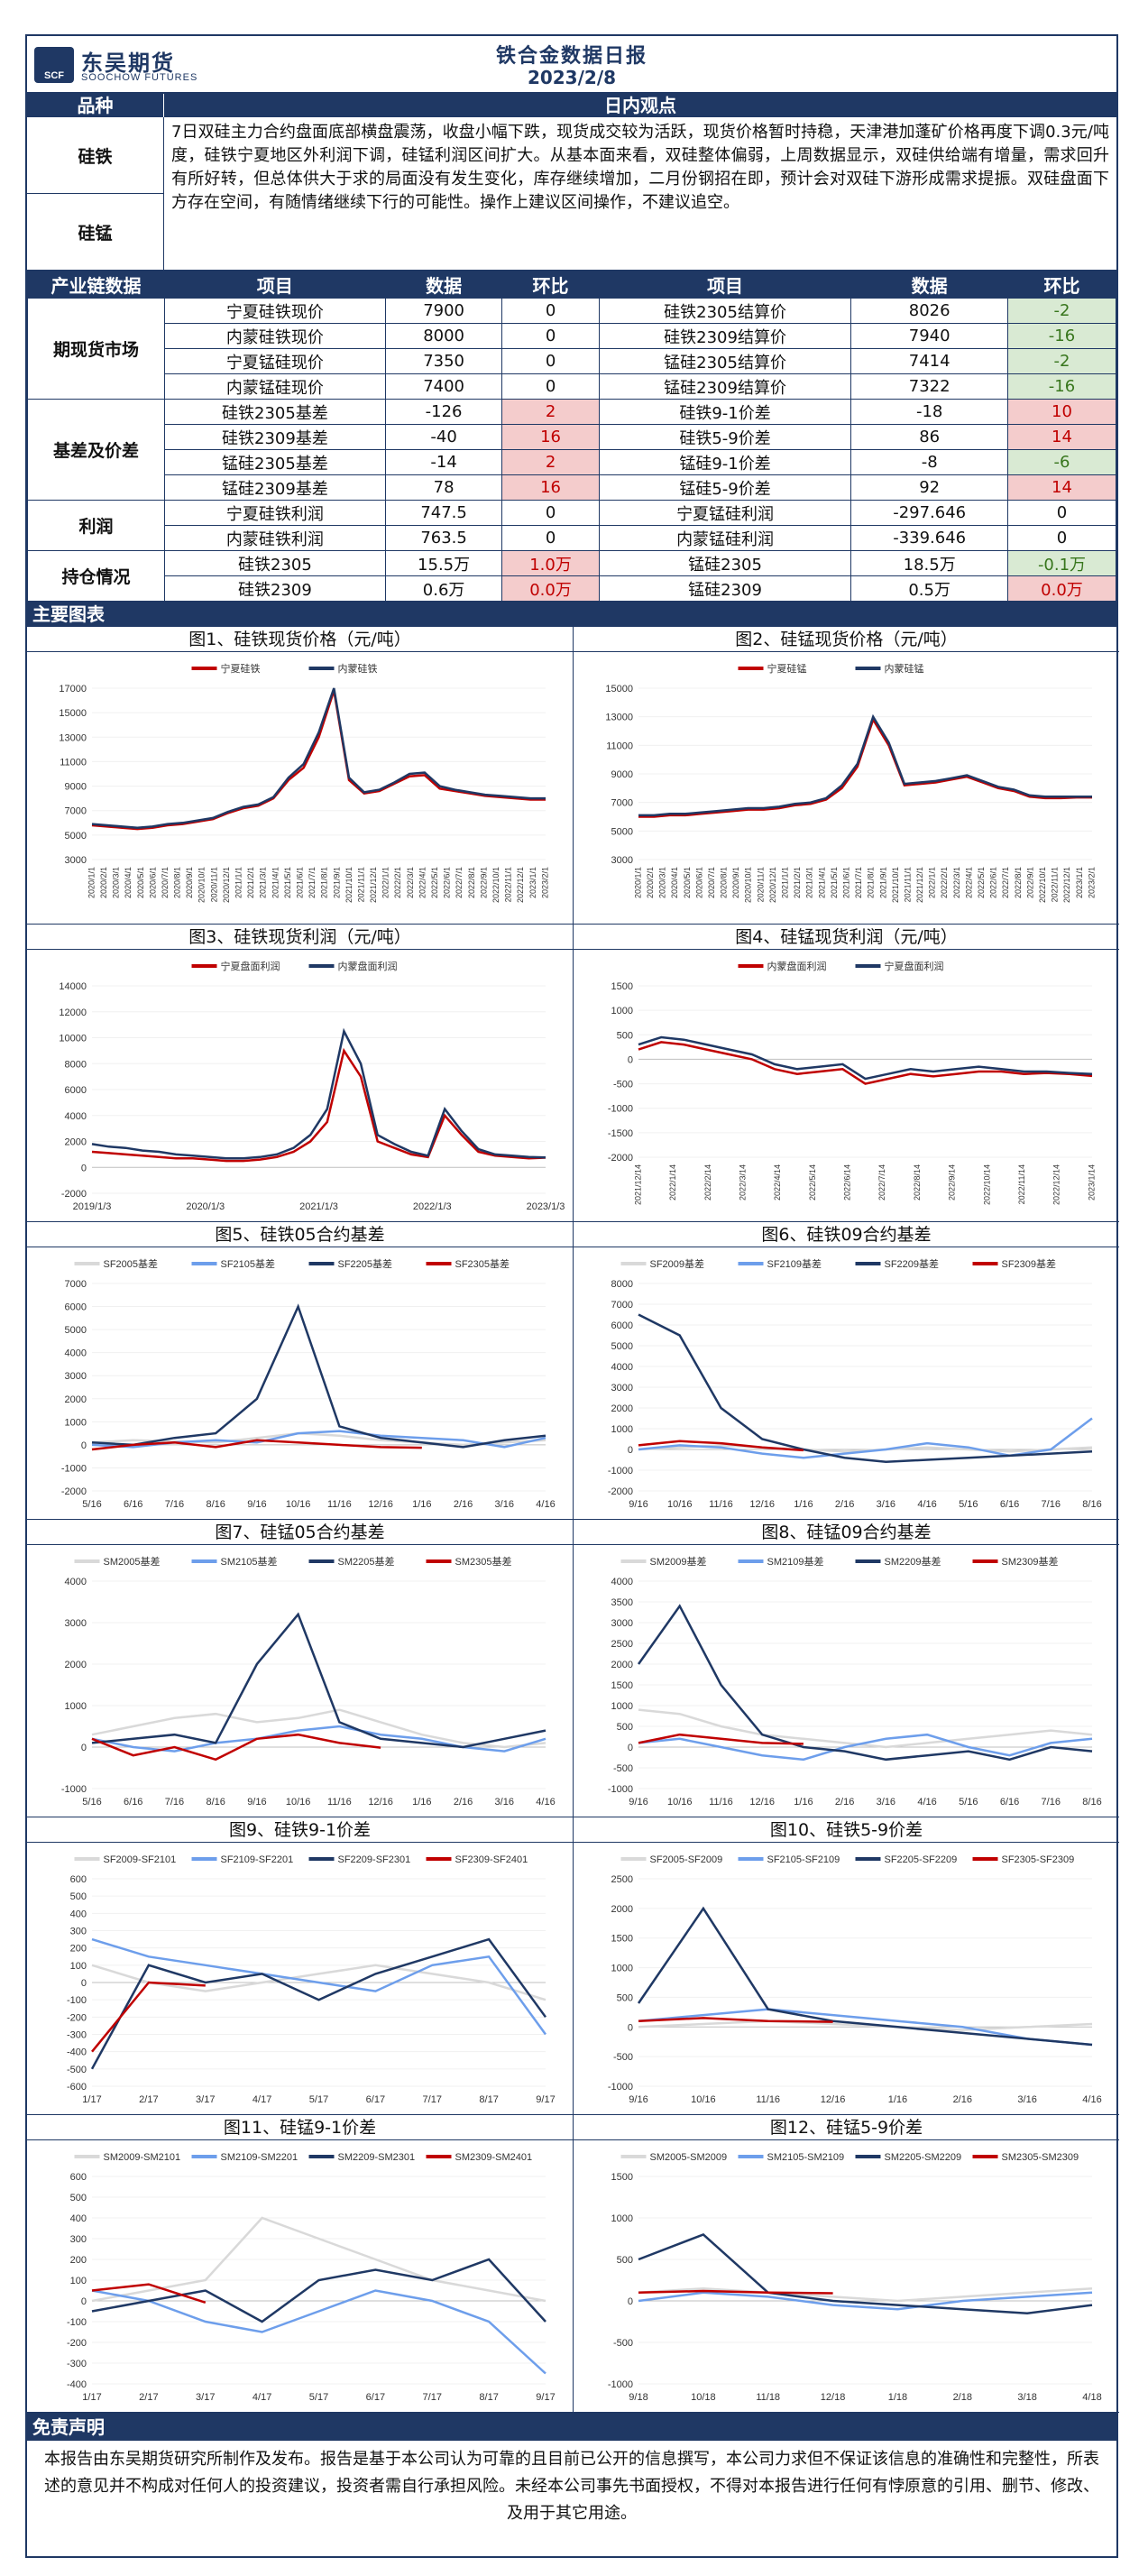 This screenshot has width=1148, height=2576. Describe the element at coordinates (443, 285) in the screenshot. I see `table-header-cell: 数据` at that location.